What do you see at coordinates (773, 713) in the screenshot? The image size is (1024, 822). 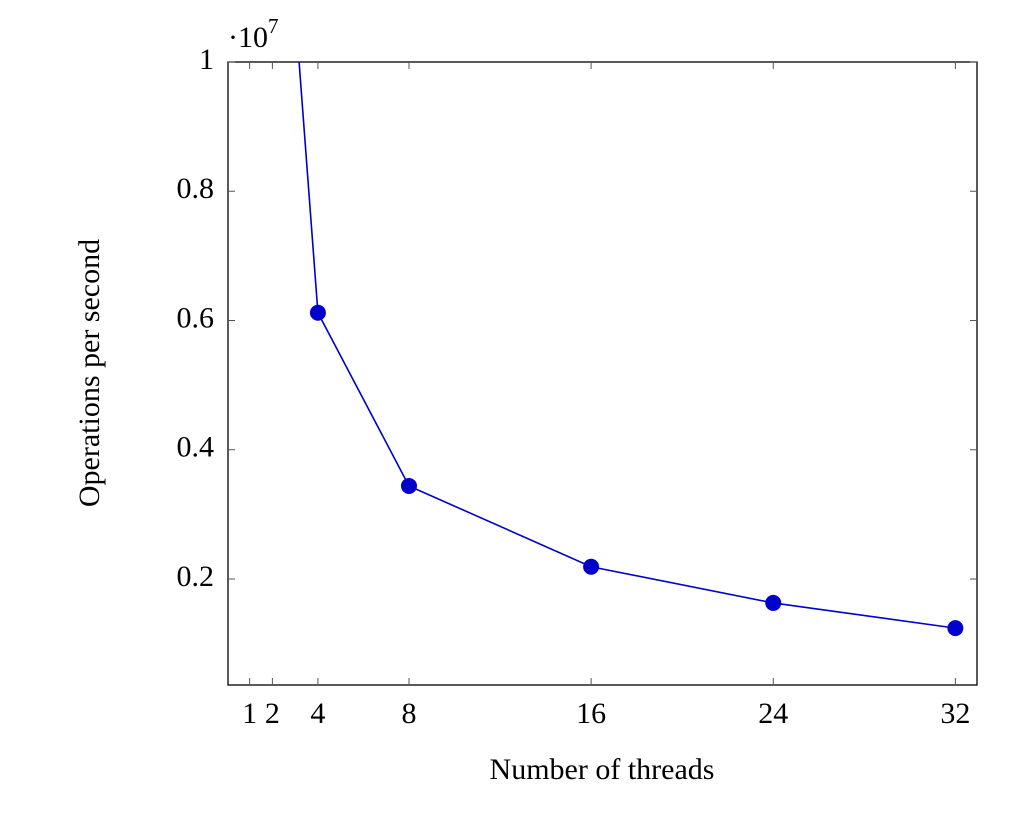 I see `x-tick-label: 24` at bounding box center [773, 713].